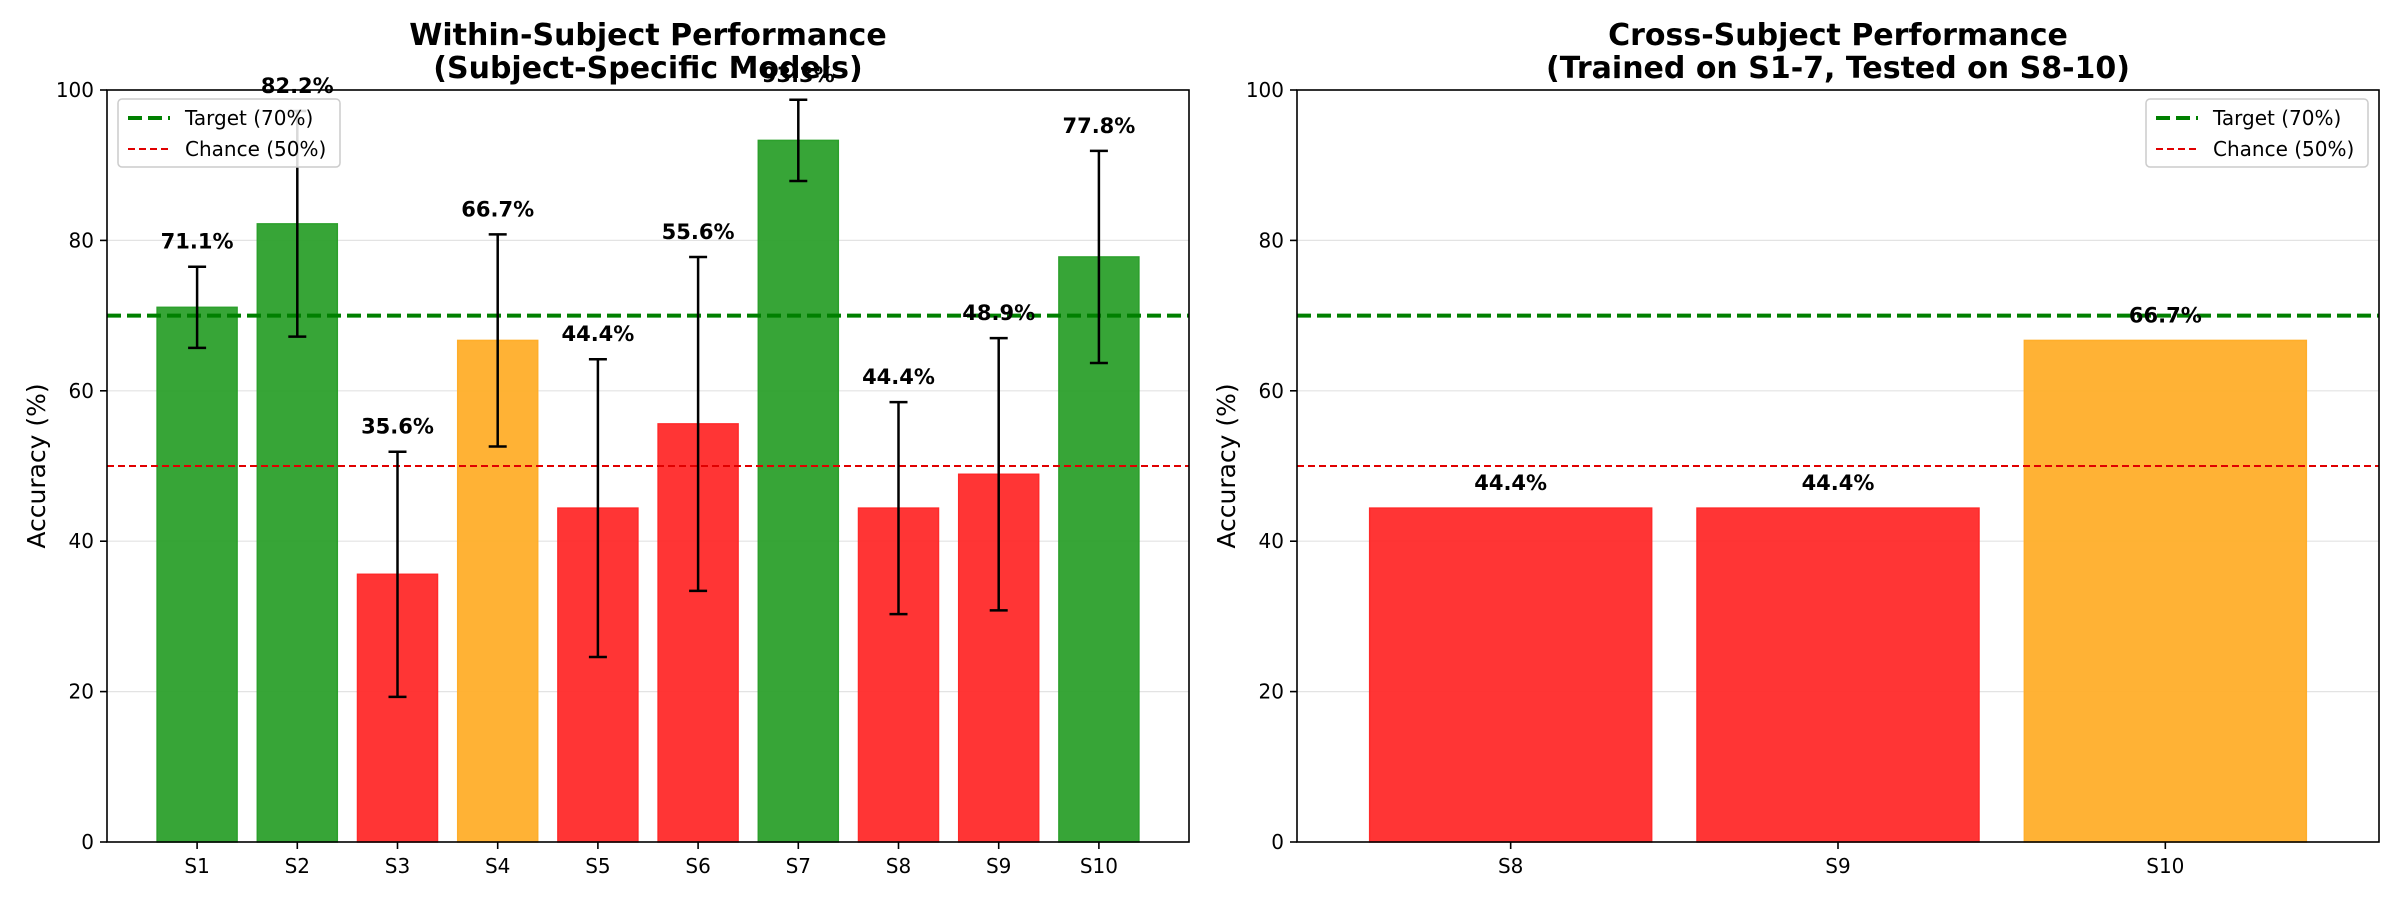 This screenshot has height=900, width=2400. I want to click on data-label: 71.1%, so click(197, 242).